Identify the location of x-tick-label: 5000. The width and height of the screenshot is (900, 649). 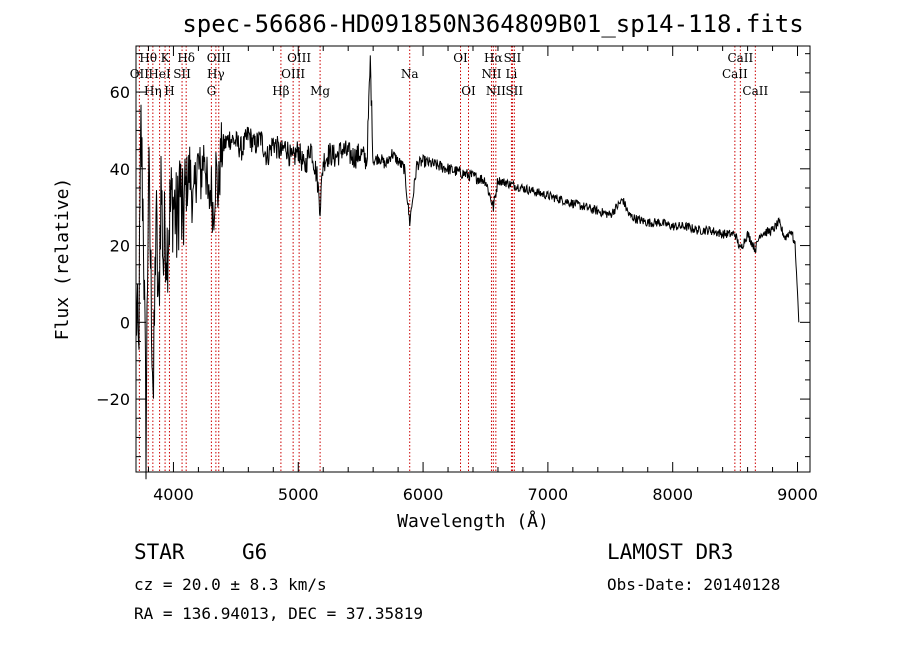
(298, 494).